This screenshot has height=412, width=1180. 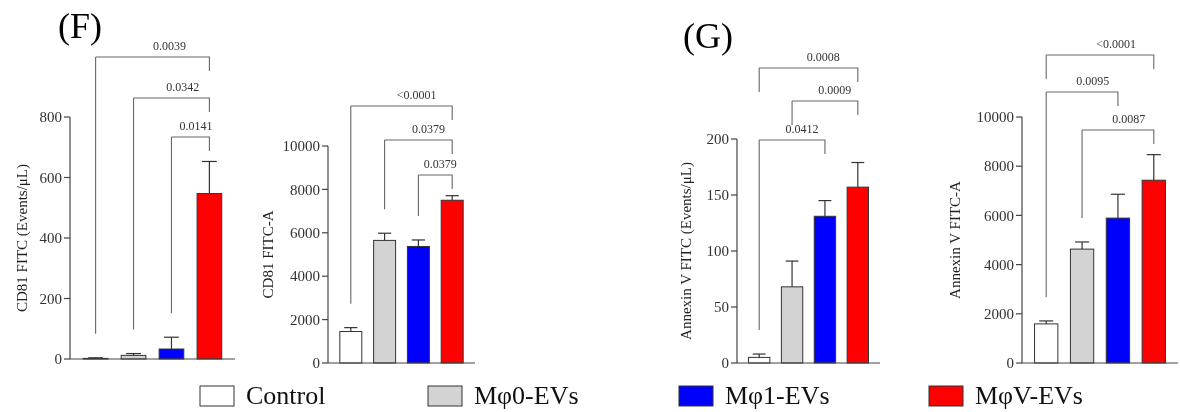 What do you see at coordinates (955, 239) in the screenshot?
I see `y-axis-title: Annexin V FITC-A` at bounding box center [955, 239].